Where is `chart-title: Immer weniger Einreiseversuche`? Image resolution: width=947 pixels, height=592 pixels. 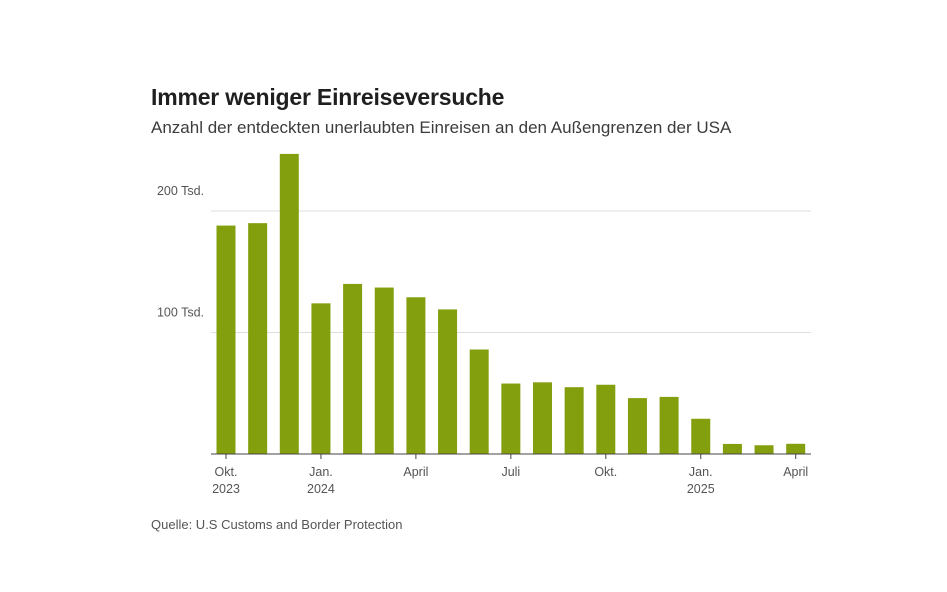 chart-title: Immer weniger Einreiseversuche is located at coordinates (328, 97).